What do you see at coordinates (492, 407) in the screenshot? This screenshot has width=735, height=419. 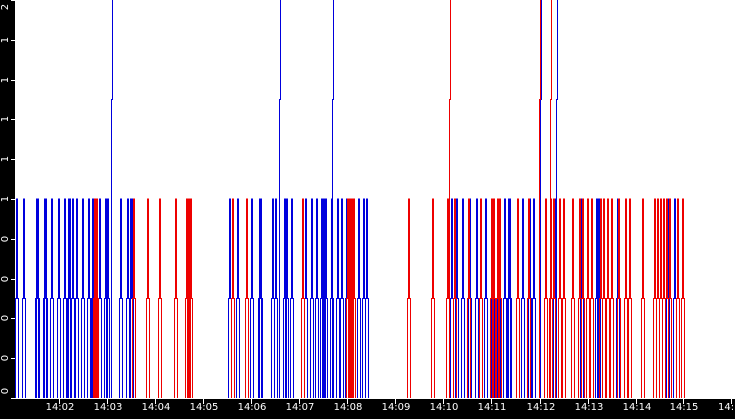 I see `x-tick-label: 14:11` at bounding box center [492, 407].